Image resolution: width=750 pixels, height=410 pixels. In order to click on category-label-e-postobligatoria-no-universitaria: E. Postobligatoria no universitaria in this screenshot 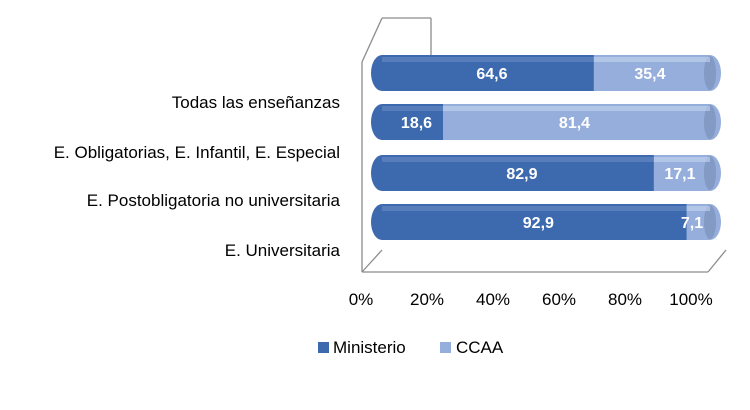, I will do `click(214, 200)`.